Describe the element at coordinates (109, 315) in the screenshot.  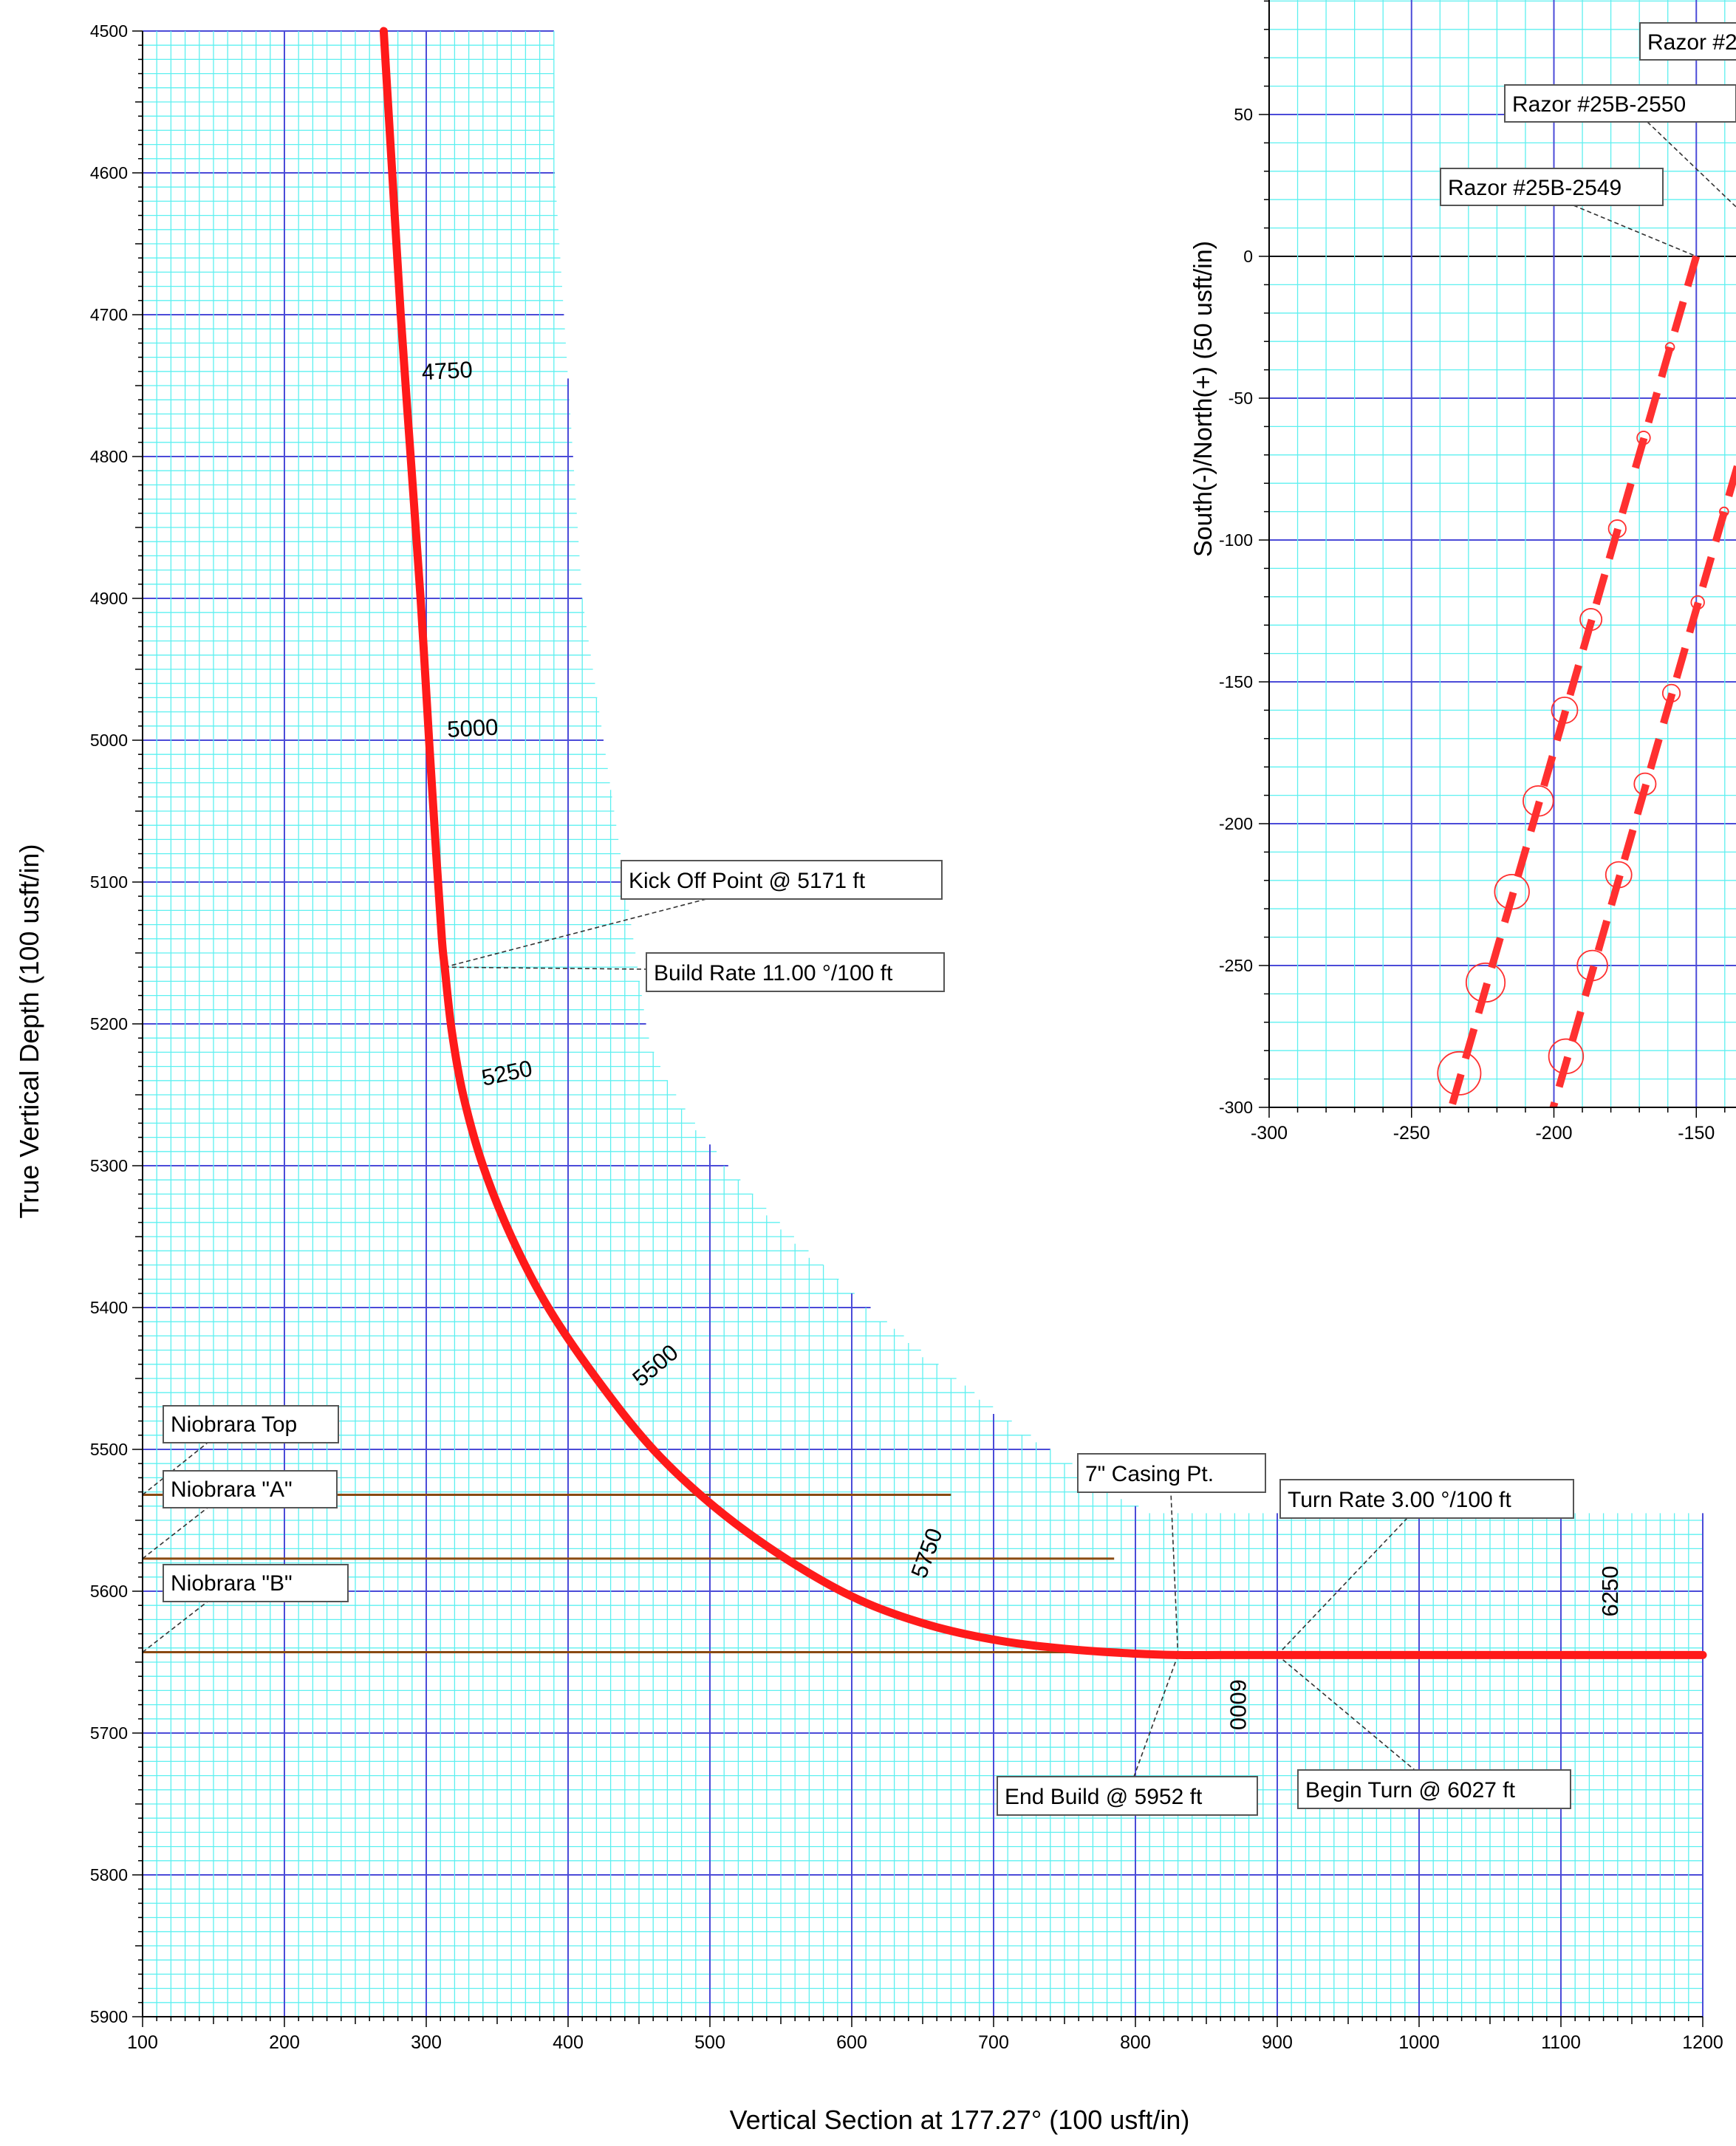
I see `y-tick-label: 4700` at that location.